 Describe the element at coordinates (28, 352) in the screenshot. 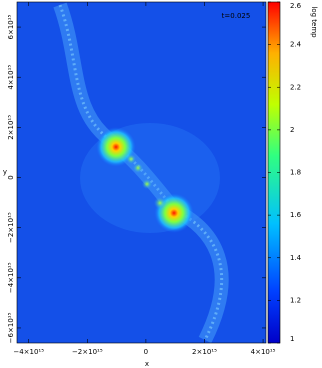

I see `x-tick-label: −4×10¹⁵` at that location.